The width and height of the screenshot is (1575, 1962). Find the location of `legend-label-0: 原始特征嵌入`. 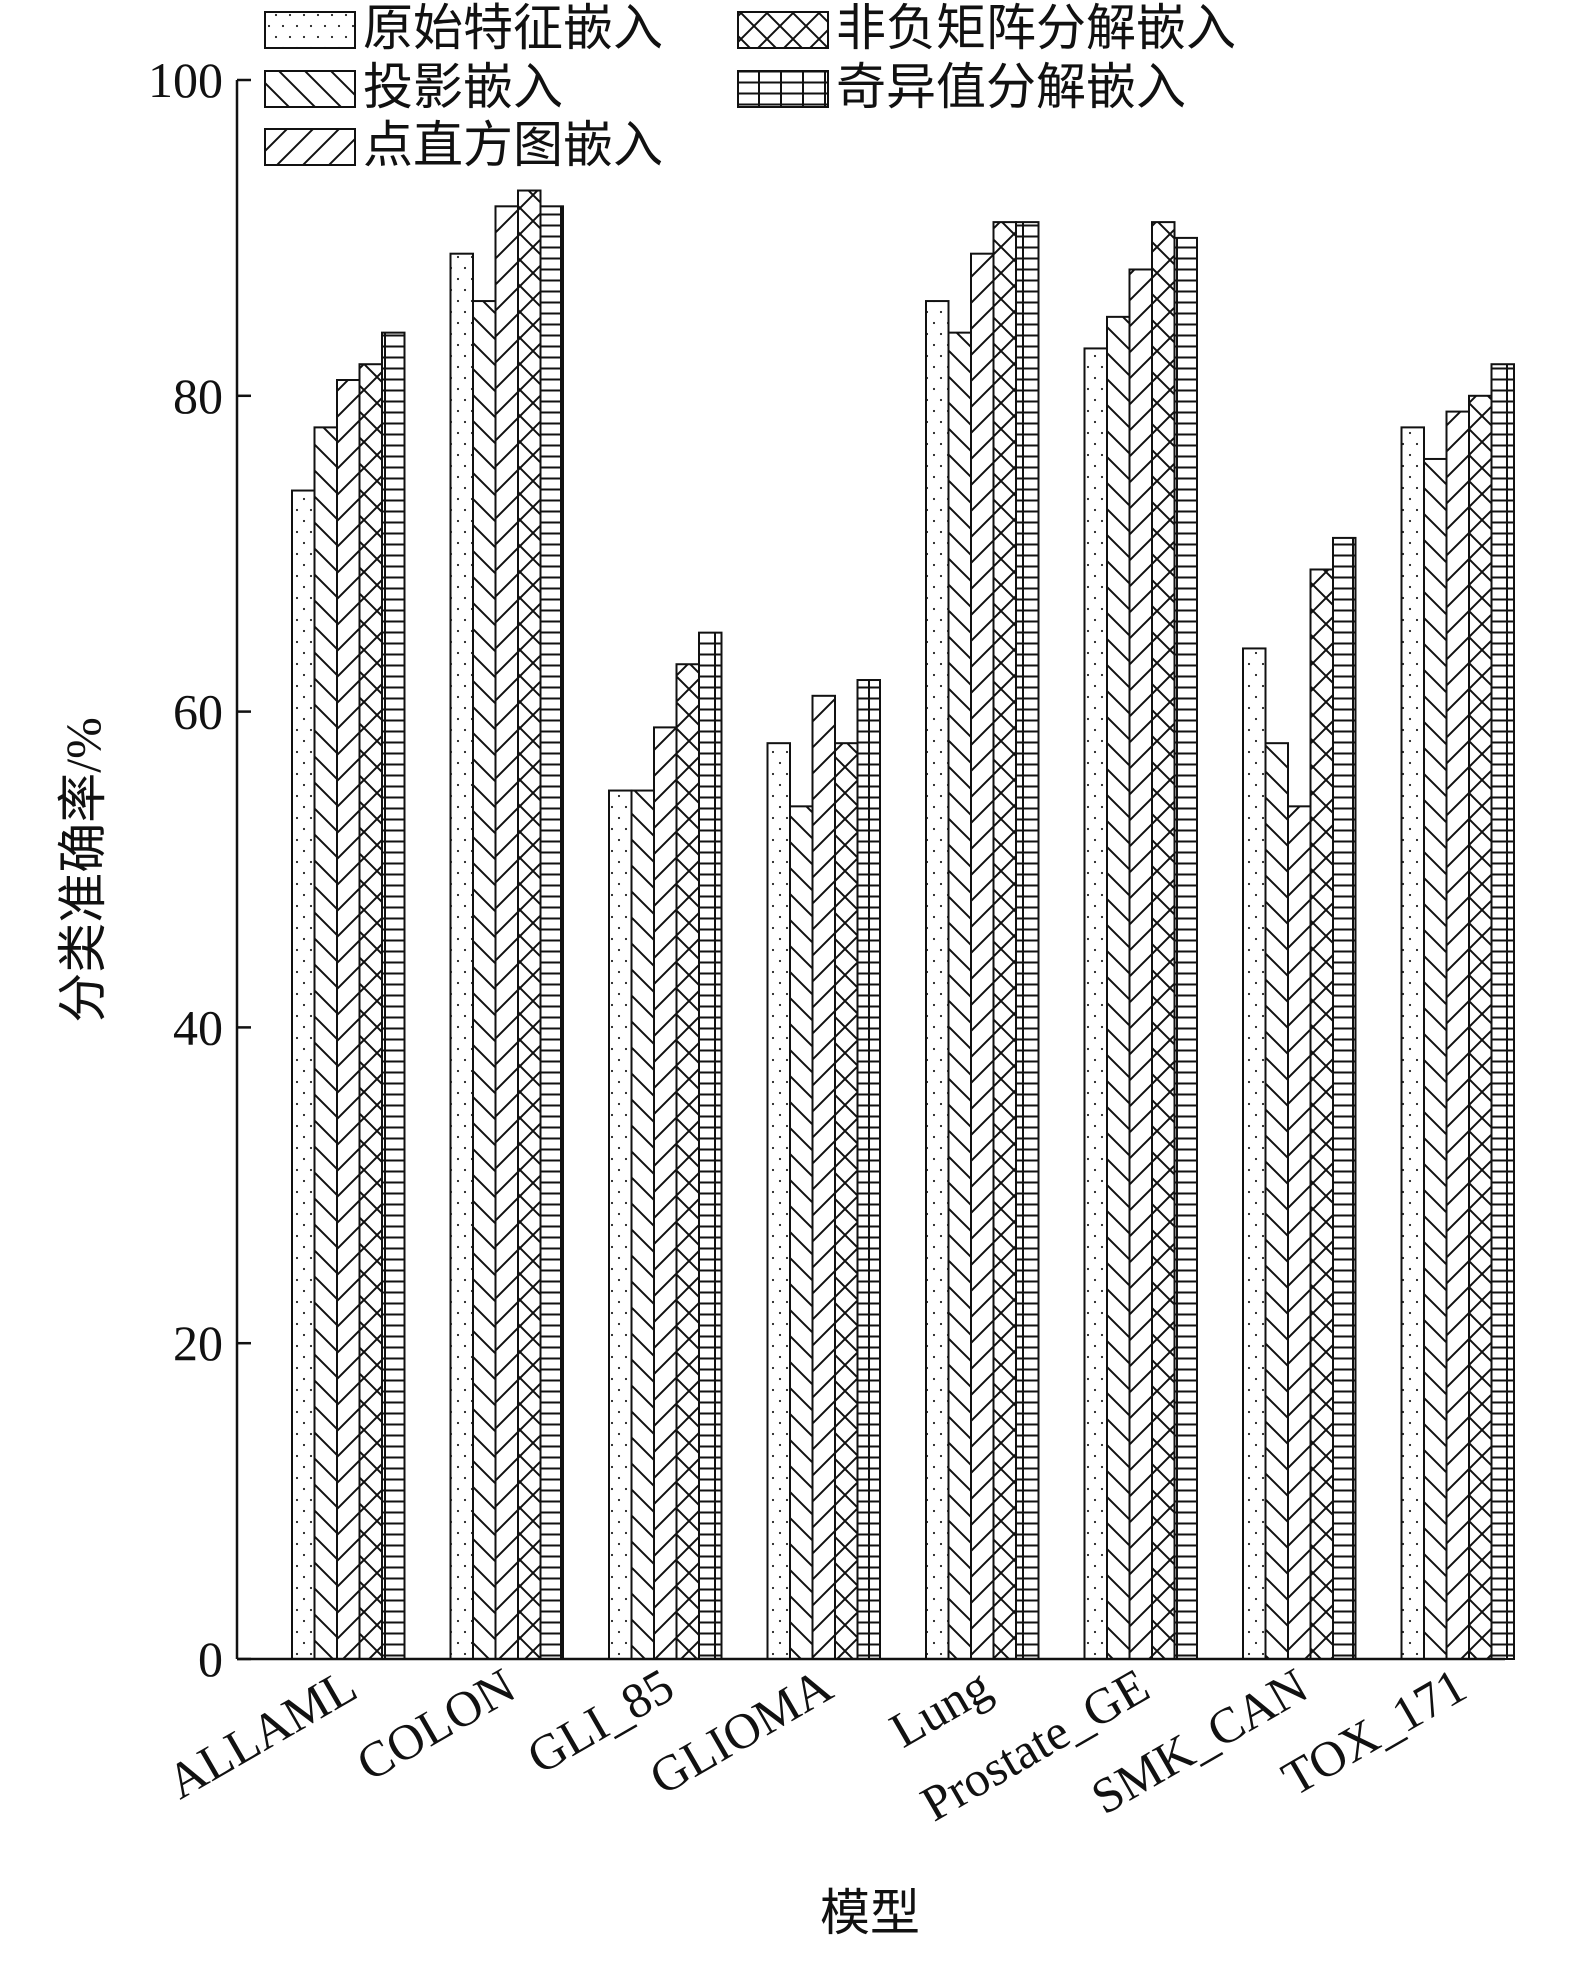

legend-label-0: 原始特征嵌入 is located at coordinates (513, 28).